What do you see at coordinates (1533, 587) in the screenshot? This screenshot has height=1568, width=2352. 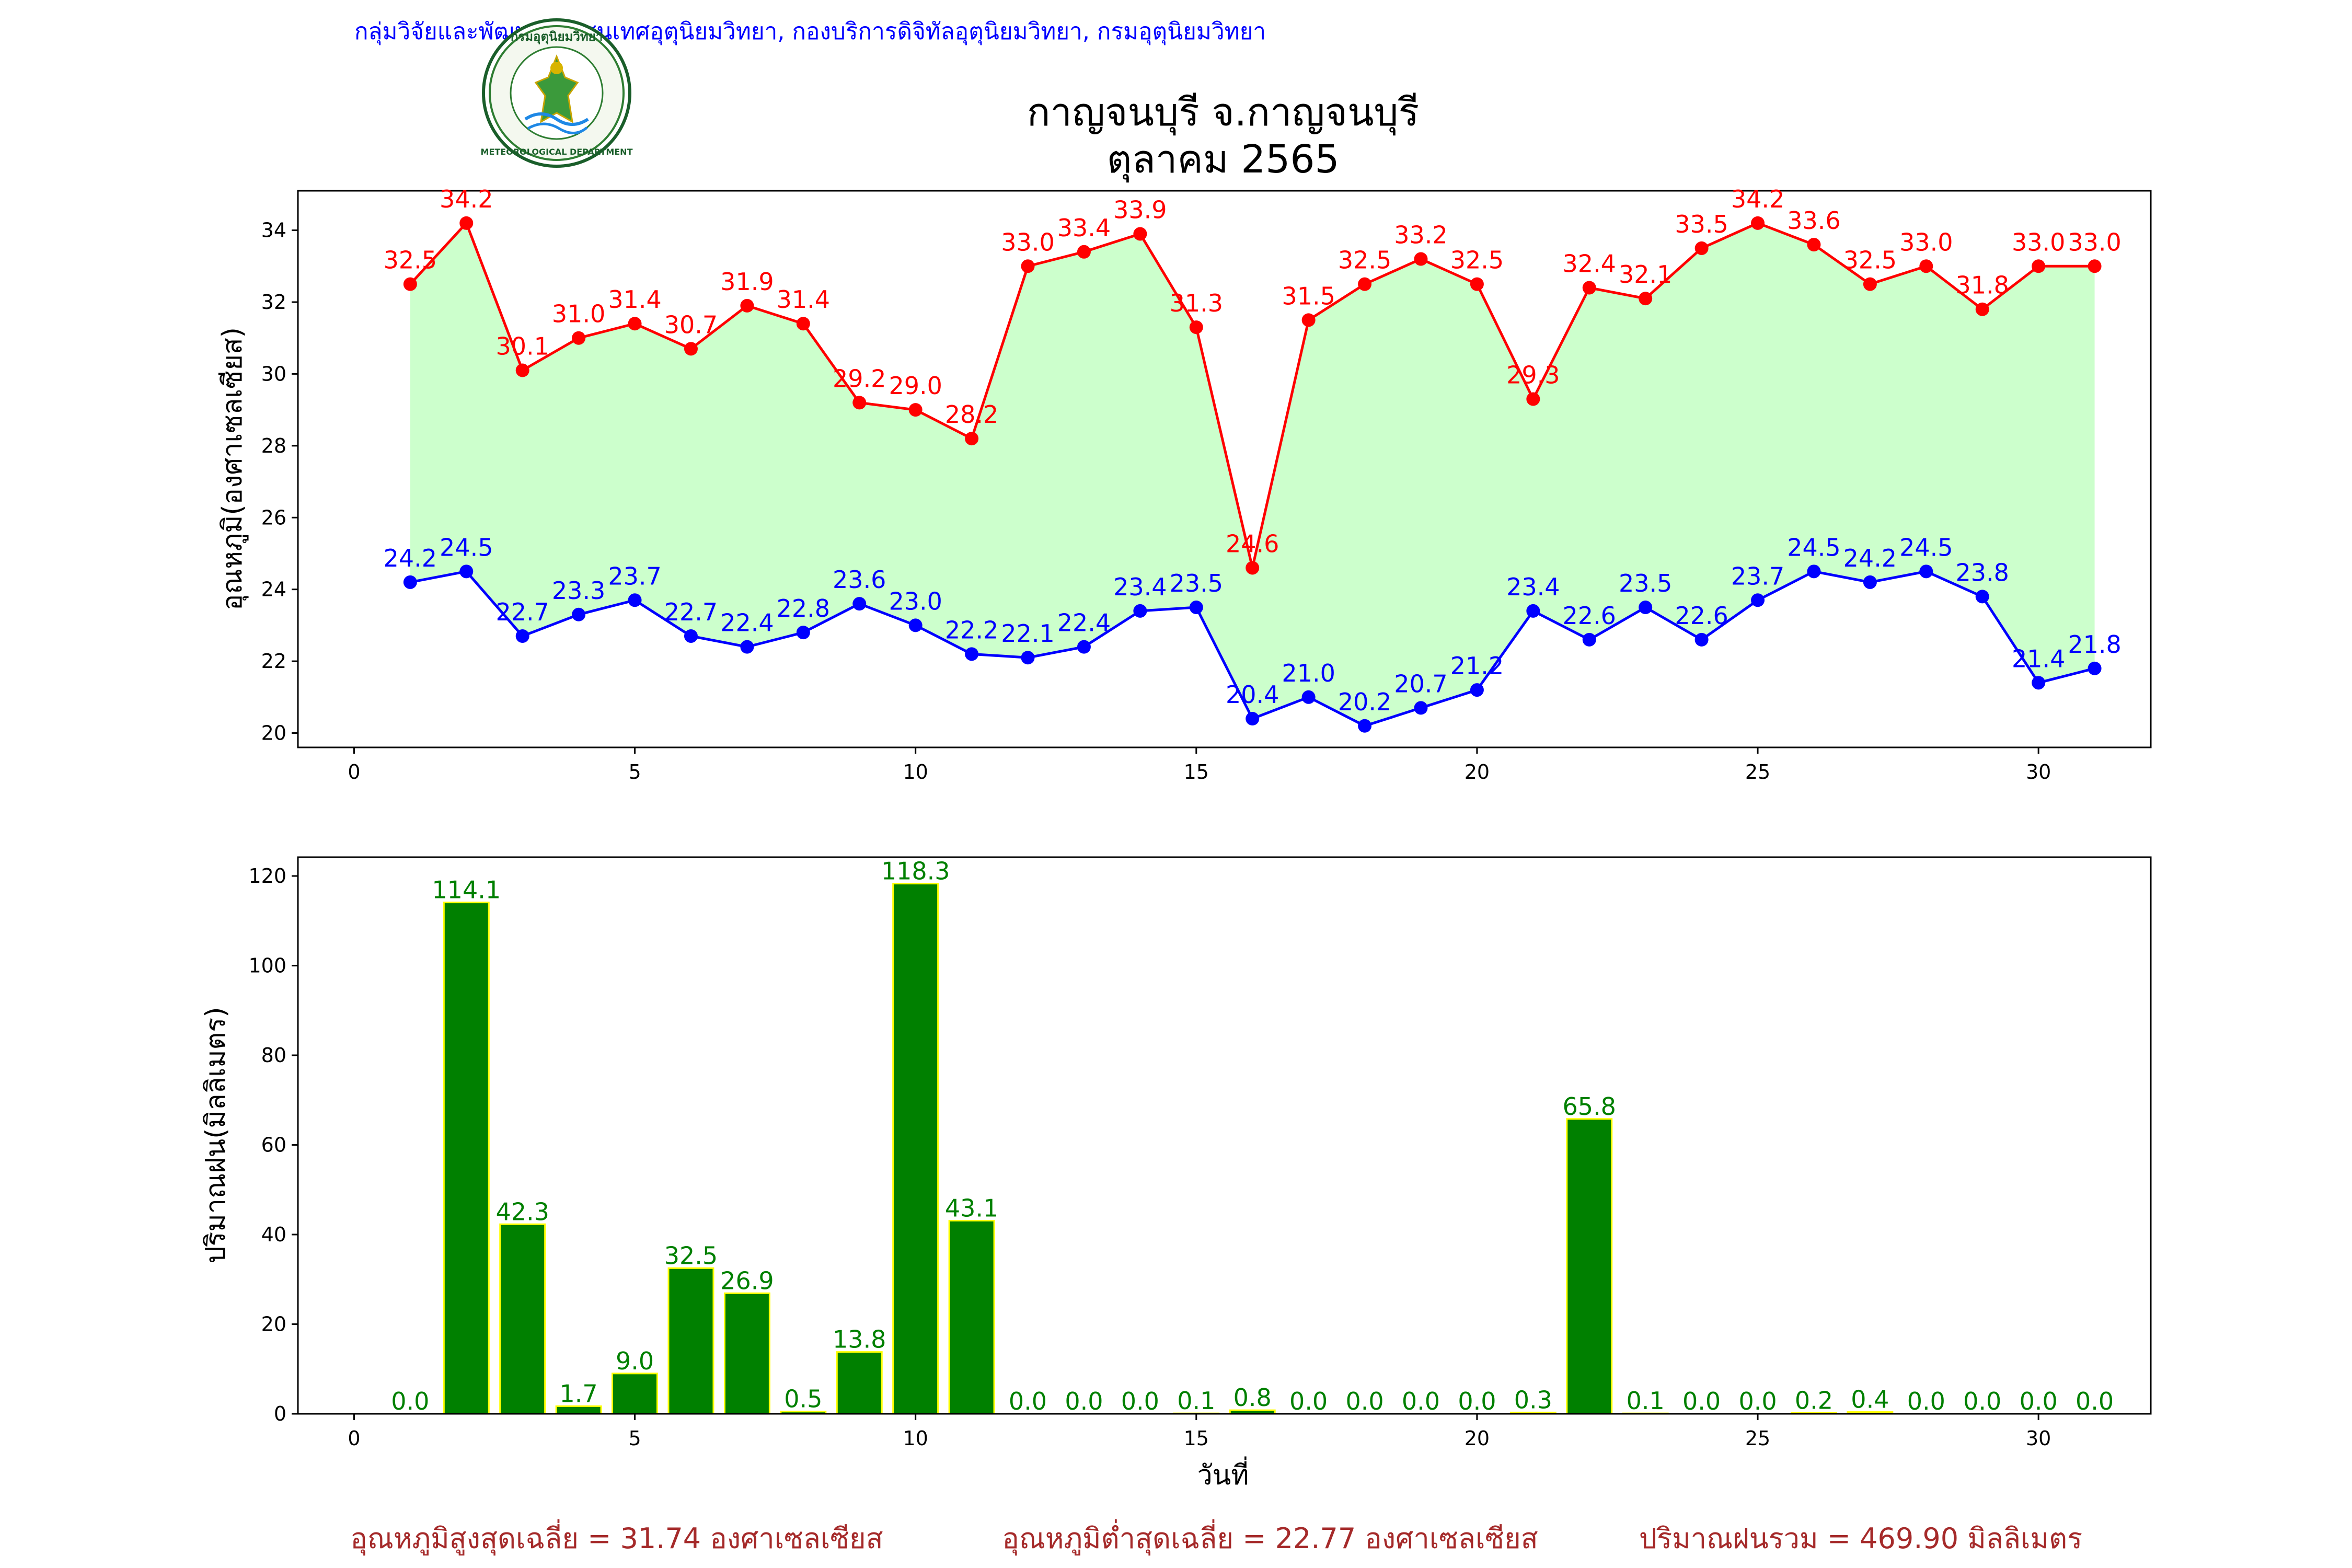 I see `min-temperature-data-label: 23.4` at bounding box center [1533, 587].